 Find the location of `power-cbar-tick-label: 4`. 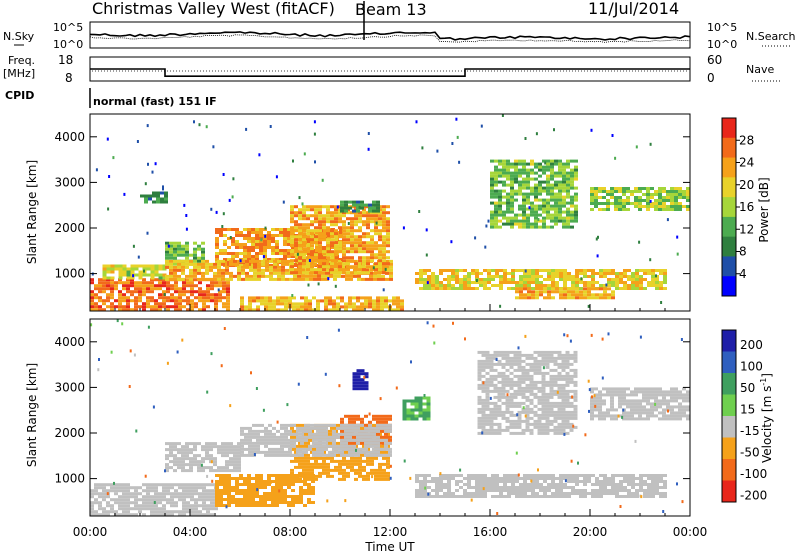

power-cbar-tick-label: 4 is located at coordinates (743, 274).